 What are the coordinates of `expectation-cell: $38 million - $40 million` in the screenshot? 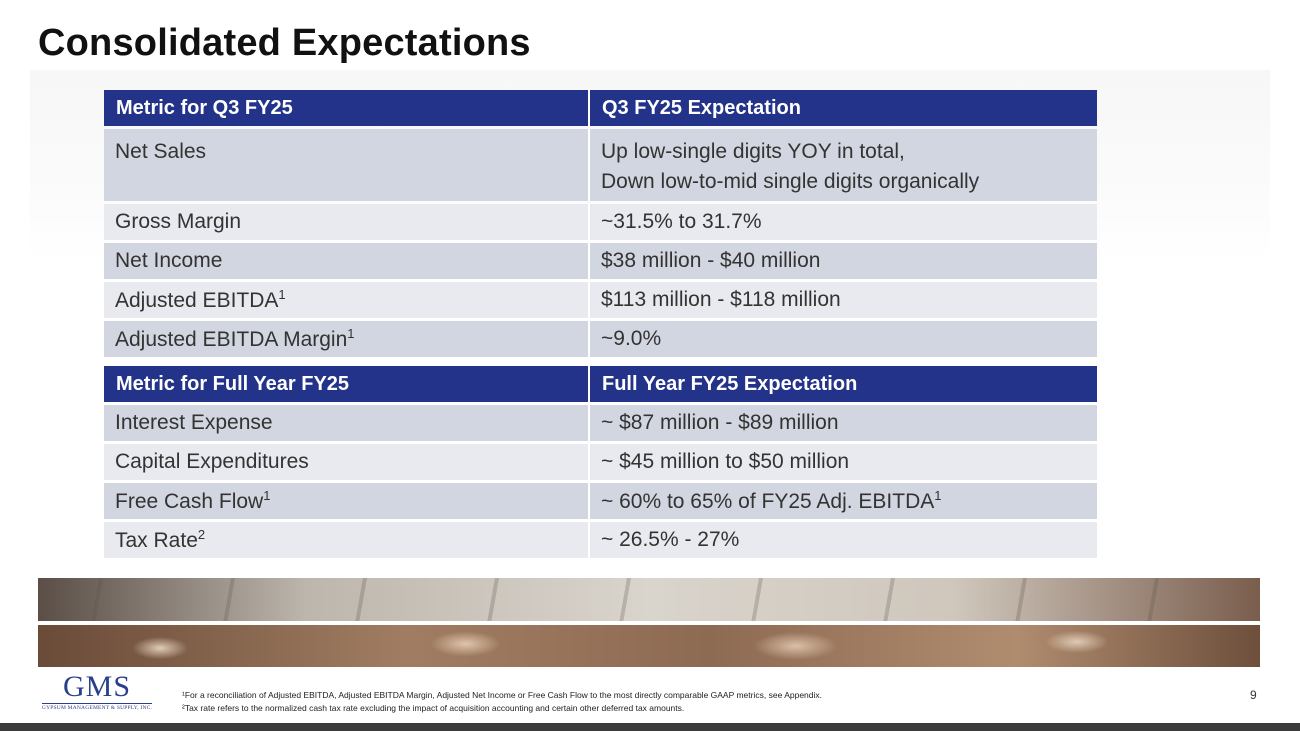 It's located at (843, 261).